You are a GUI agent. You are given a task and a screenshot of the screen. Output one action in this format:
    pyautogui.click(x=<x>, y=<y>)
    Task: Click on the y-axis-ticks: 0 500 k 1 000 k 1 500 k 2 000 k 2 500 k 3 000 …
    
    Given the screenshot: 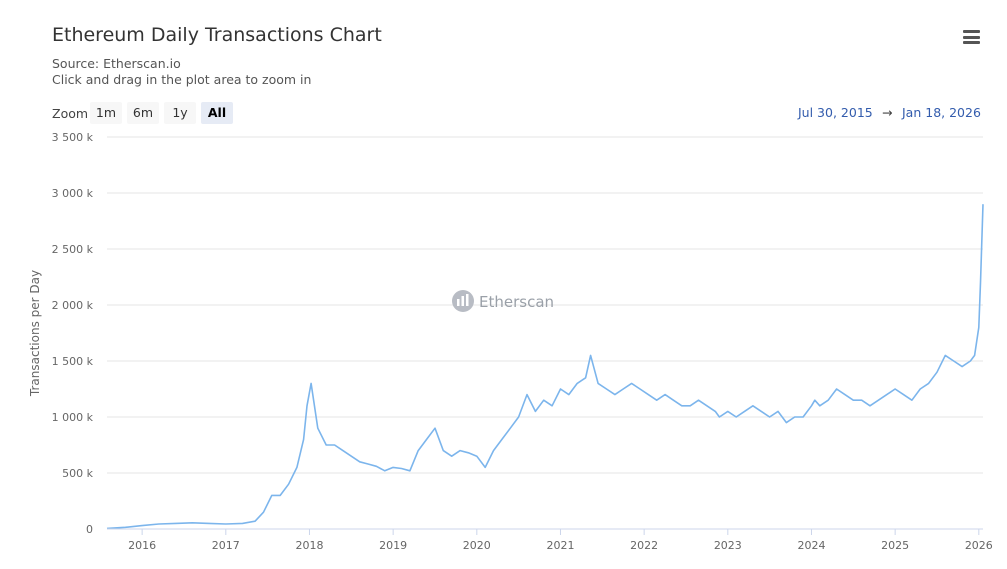 What is the action you would take?
    pyautogui.click(x=73, y=333)
    